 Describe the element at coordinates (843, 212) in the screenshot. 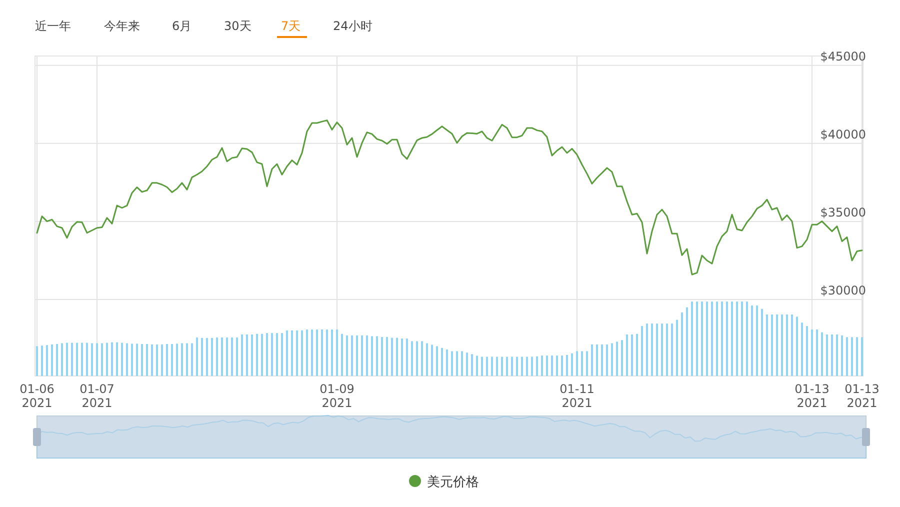

I see `y-tick-label: $35000` at that location.